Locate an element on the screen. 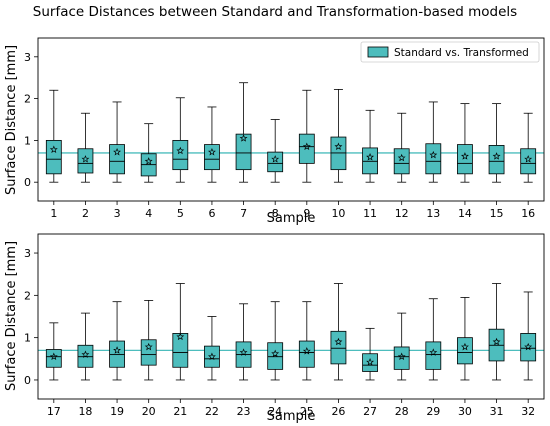 Image resolution: width=550 pixels, height=426 pixels. legend-box is located at coordinates (450, 52).